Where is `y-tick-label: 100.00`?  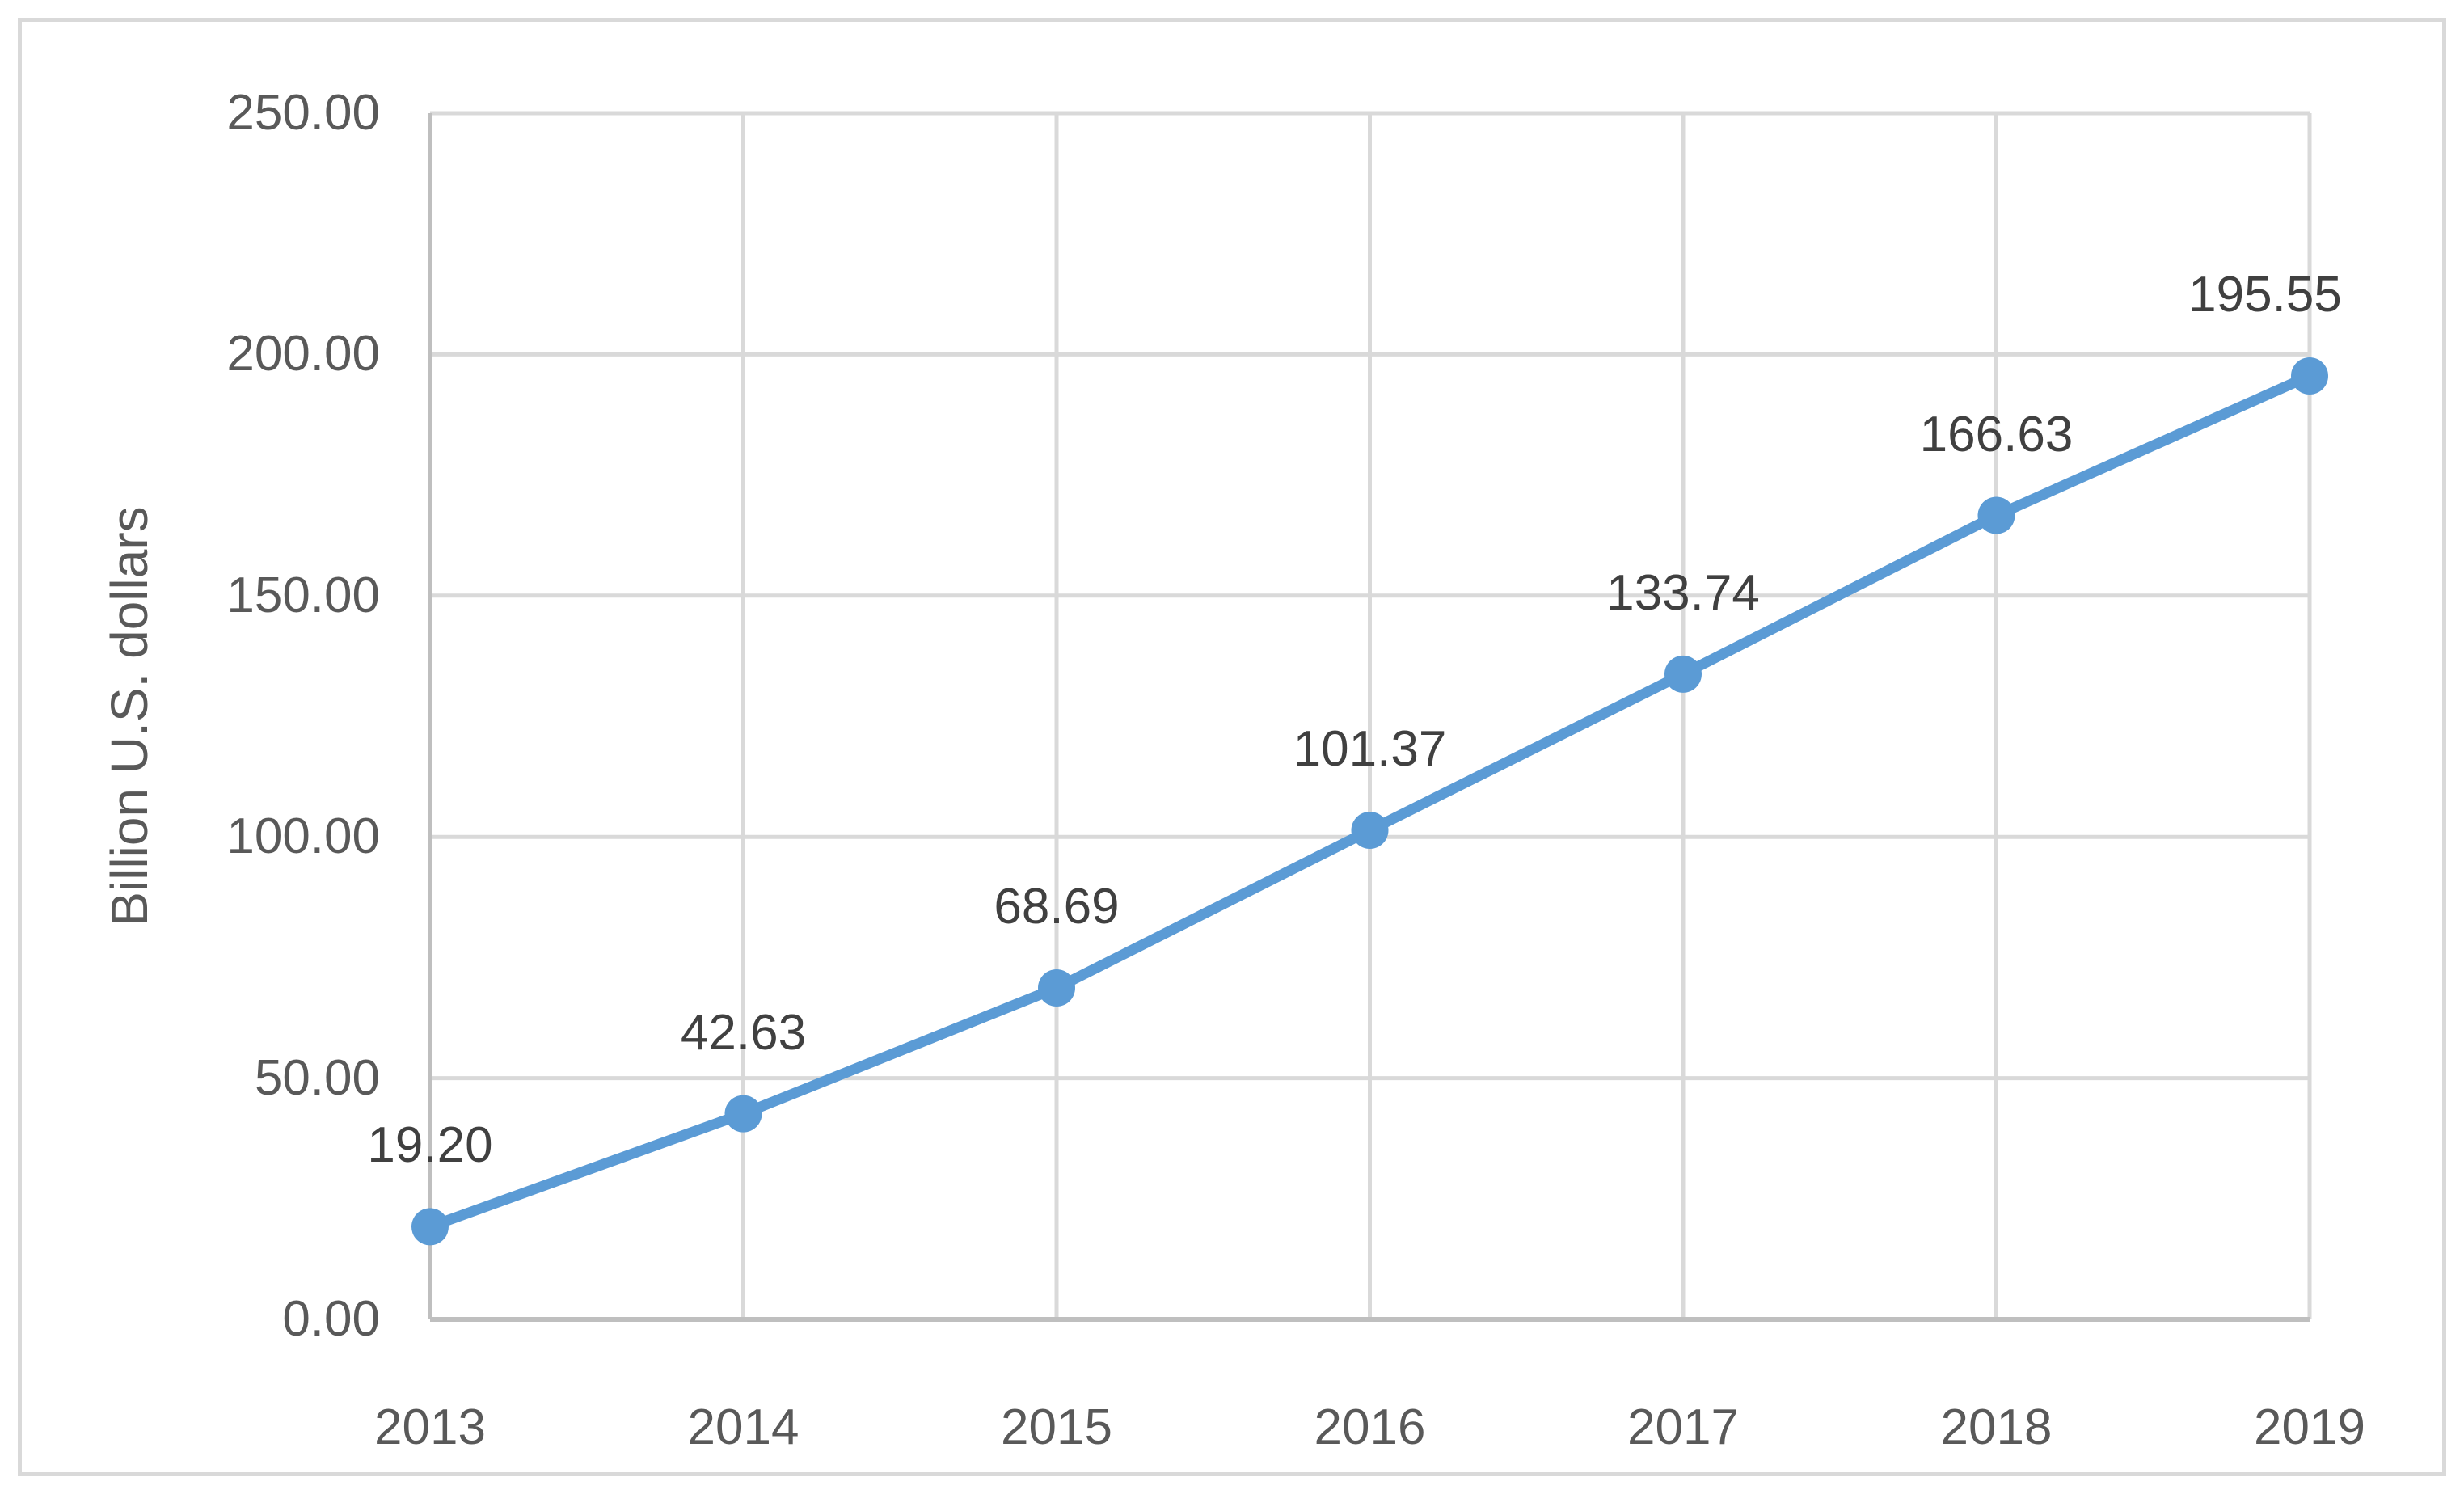
y-tick-label: 100.00 is located at coordinates (303, 836).